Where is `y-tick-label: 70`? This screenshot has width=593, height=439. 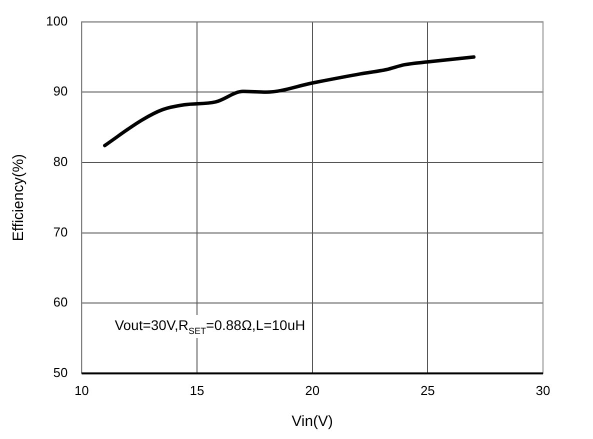 y-tick-label: 70 is located at coordinates (60, 232).